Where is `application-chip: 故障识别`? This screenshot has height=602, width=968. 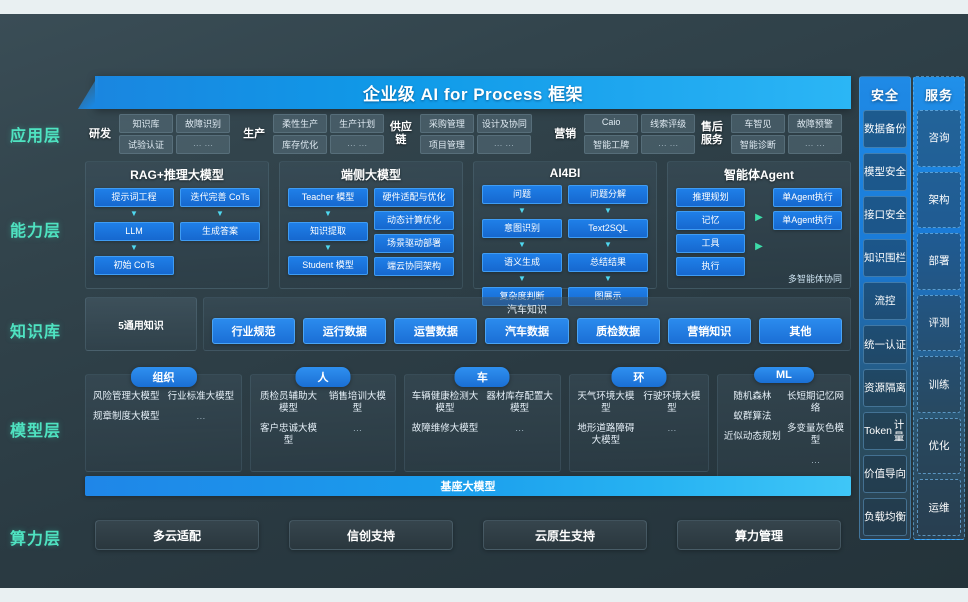
application-chip: 故障识别 is located at coordinates (203, 123).